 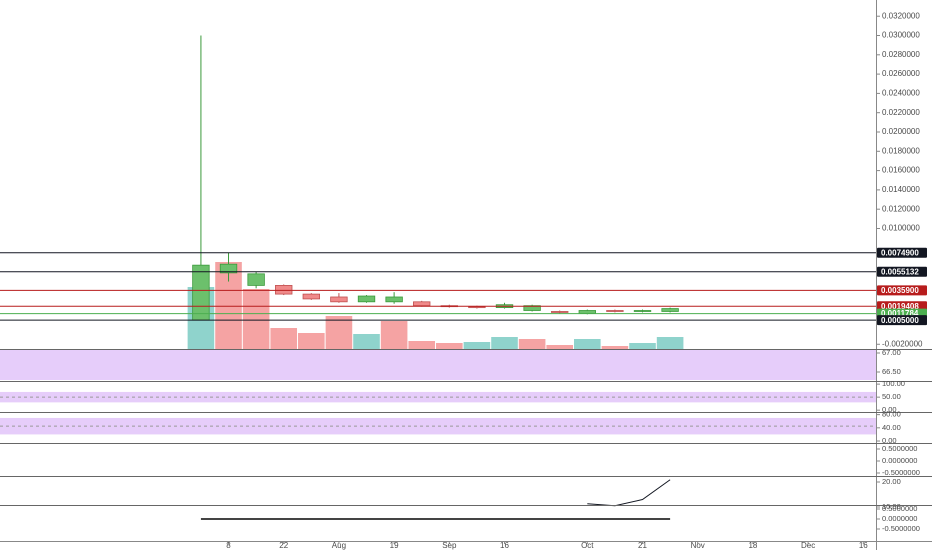 I want to click on y-tick-label: 0.0200000, so click(x=901, y=131).